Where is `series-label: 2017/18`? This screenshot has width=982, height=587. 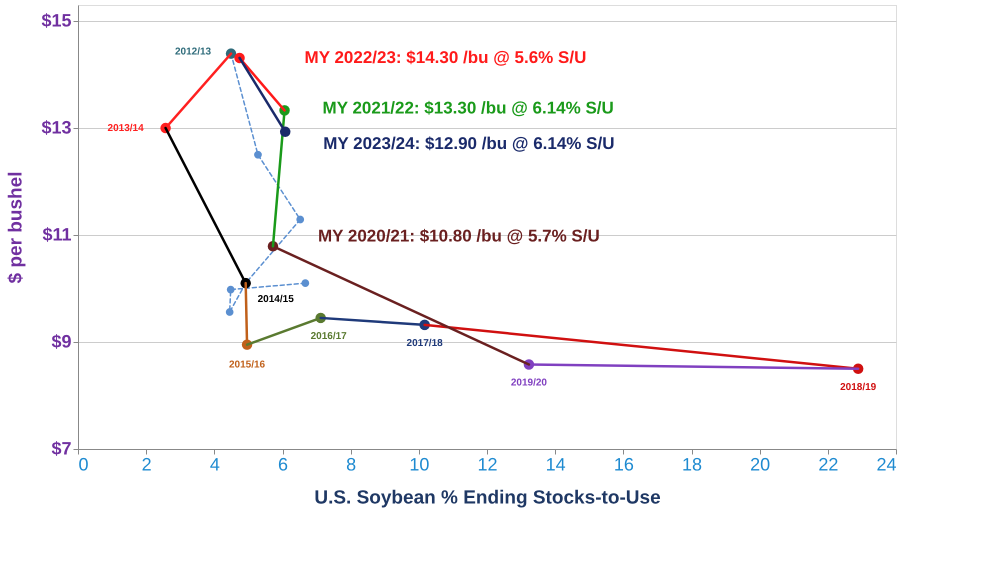
series-label: 2017/18 is located at coordinates (425, 343).